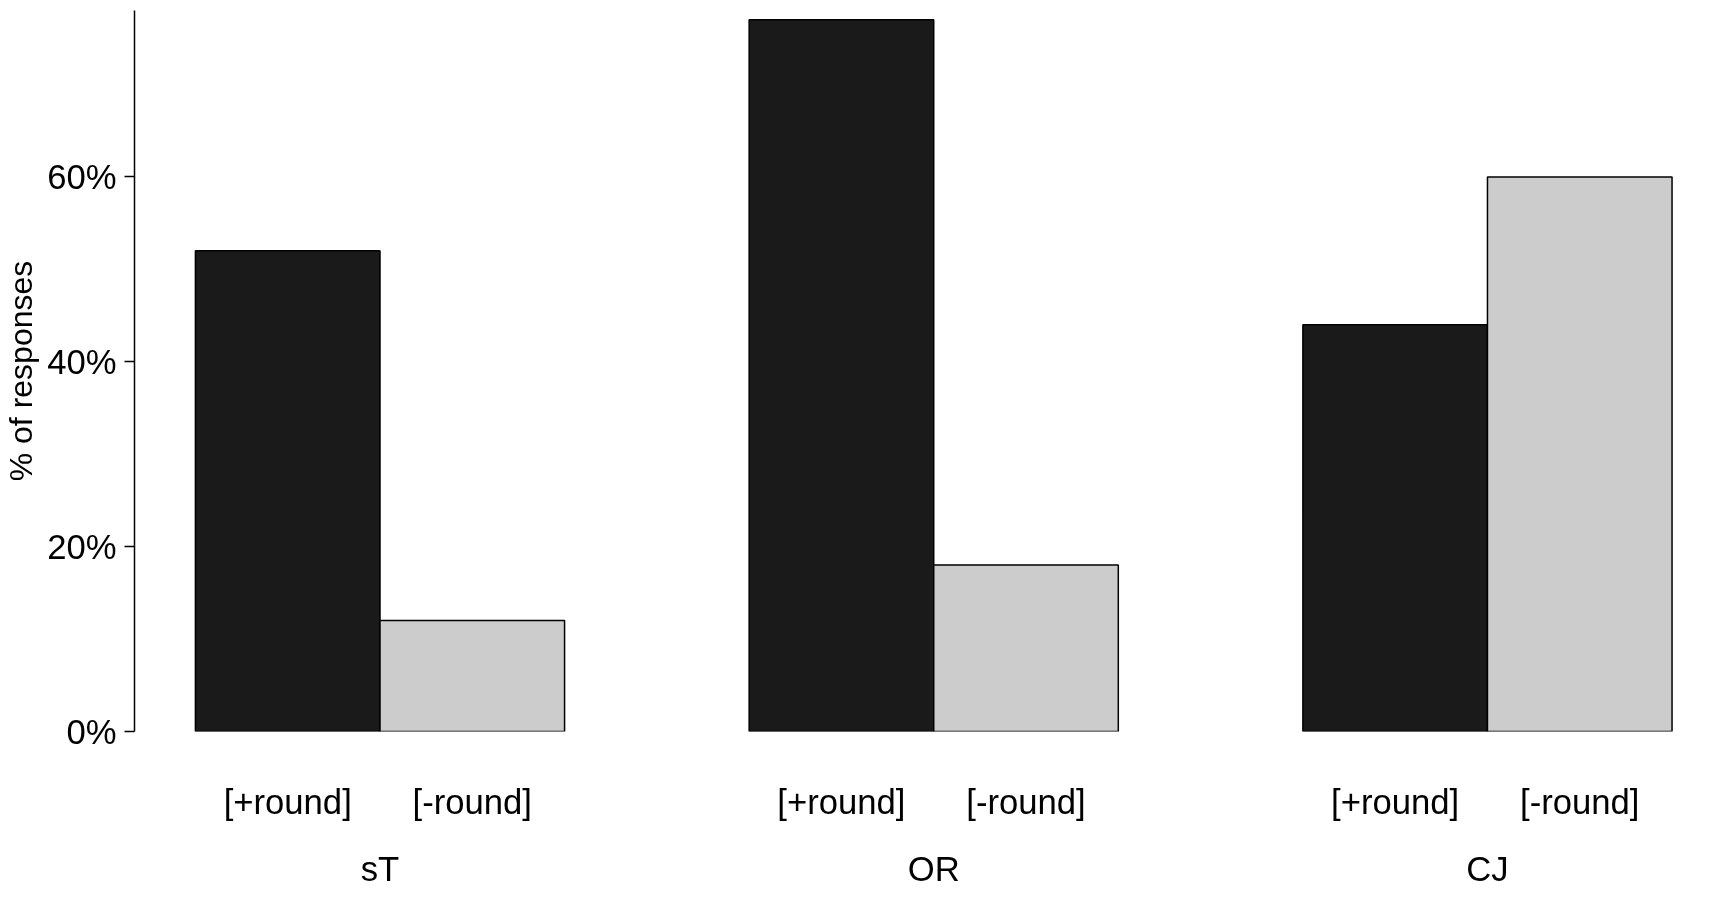 This screenshot has height=899, width=1710. What do you see at coordinates (1487, 868) in the screenshot?
I see `x-tick-label: CJ` at bounding box center [1487, 868].